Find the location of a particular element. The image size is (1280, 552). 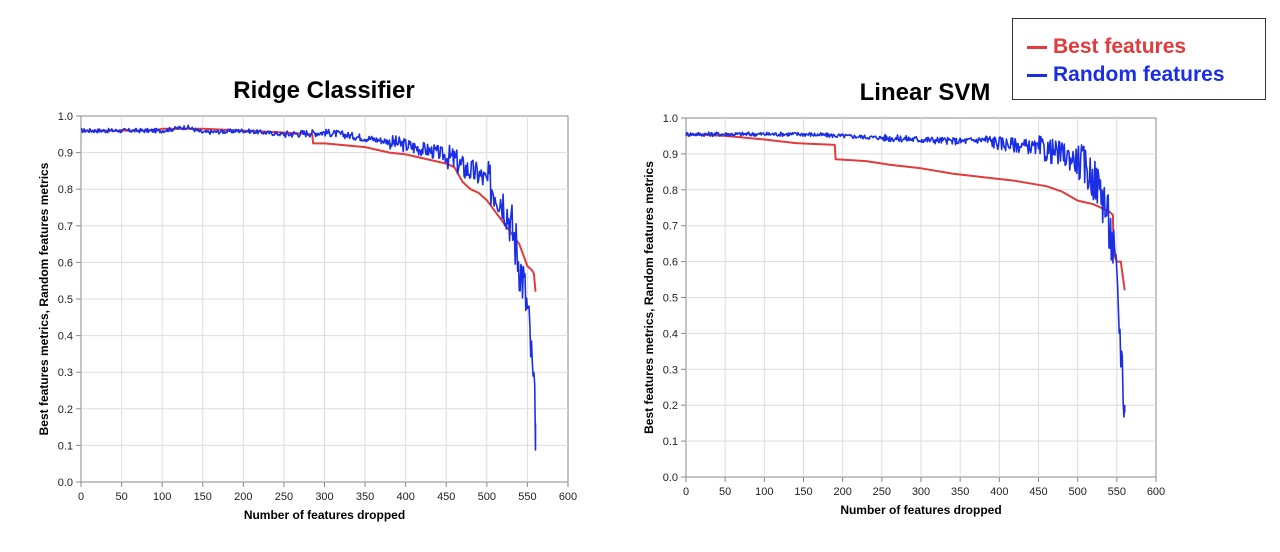

legend-item-random: Random features is located at coordinates (1126, 75).